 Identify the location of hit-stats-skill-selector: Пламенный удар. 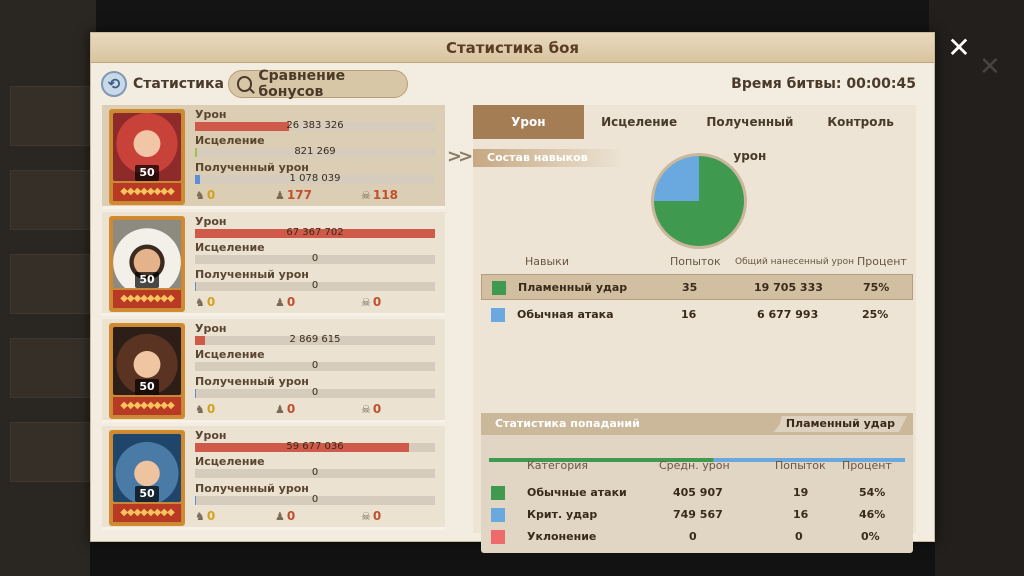
(840, 424).